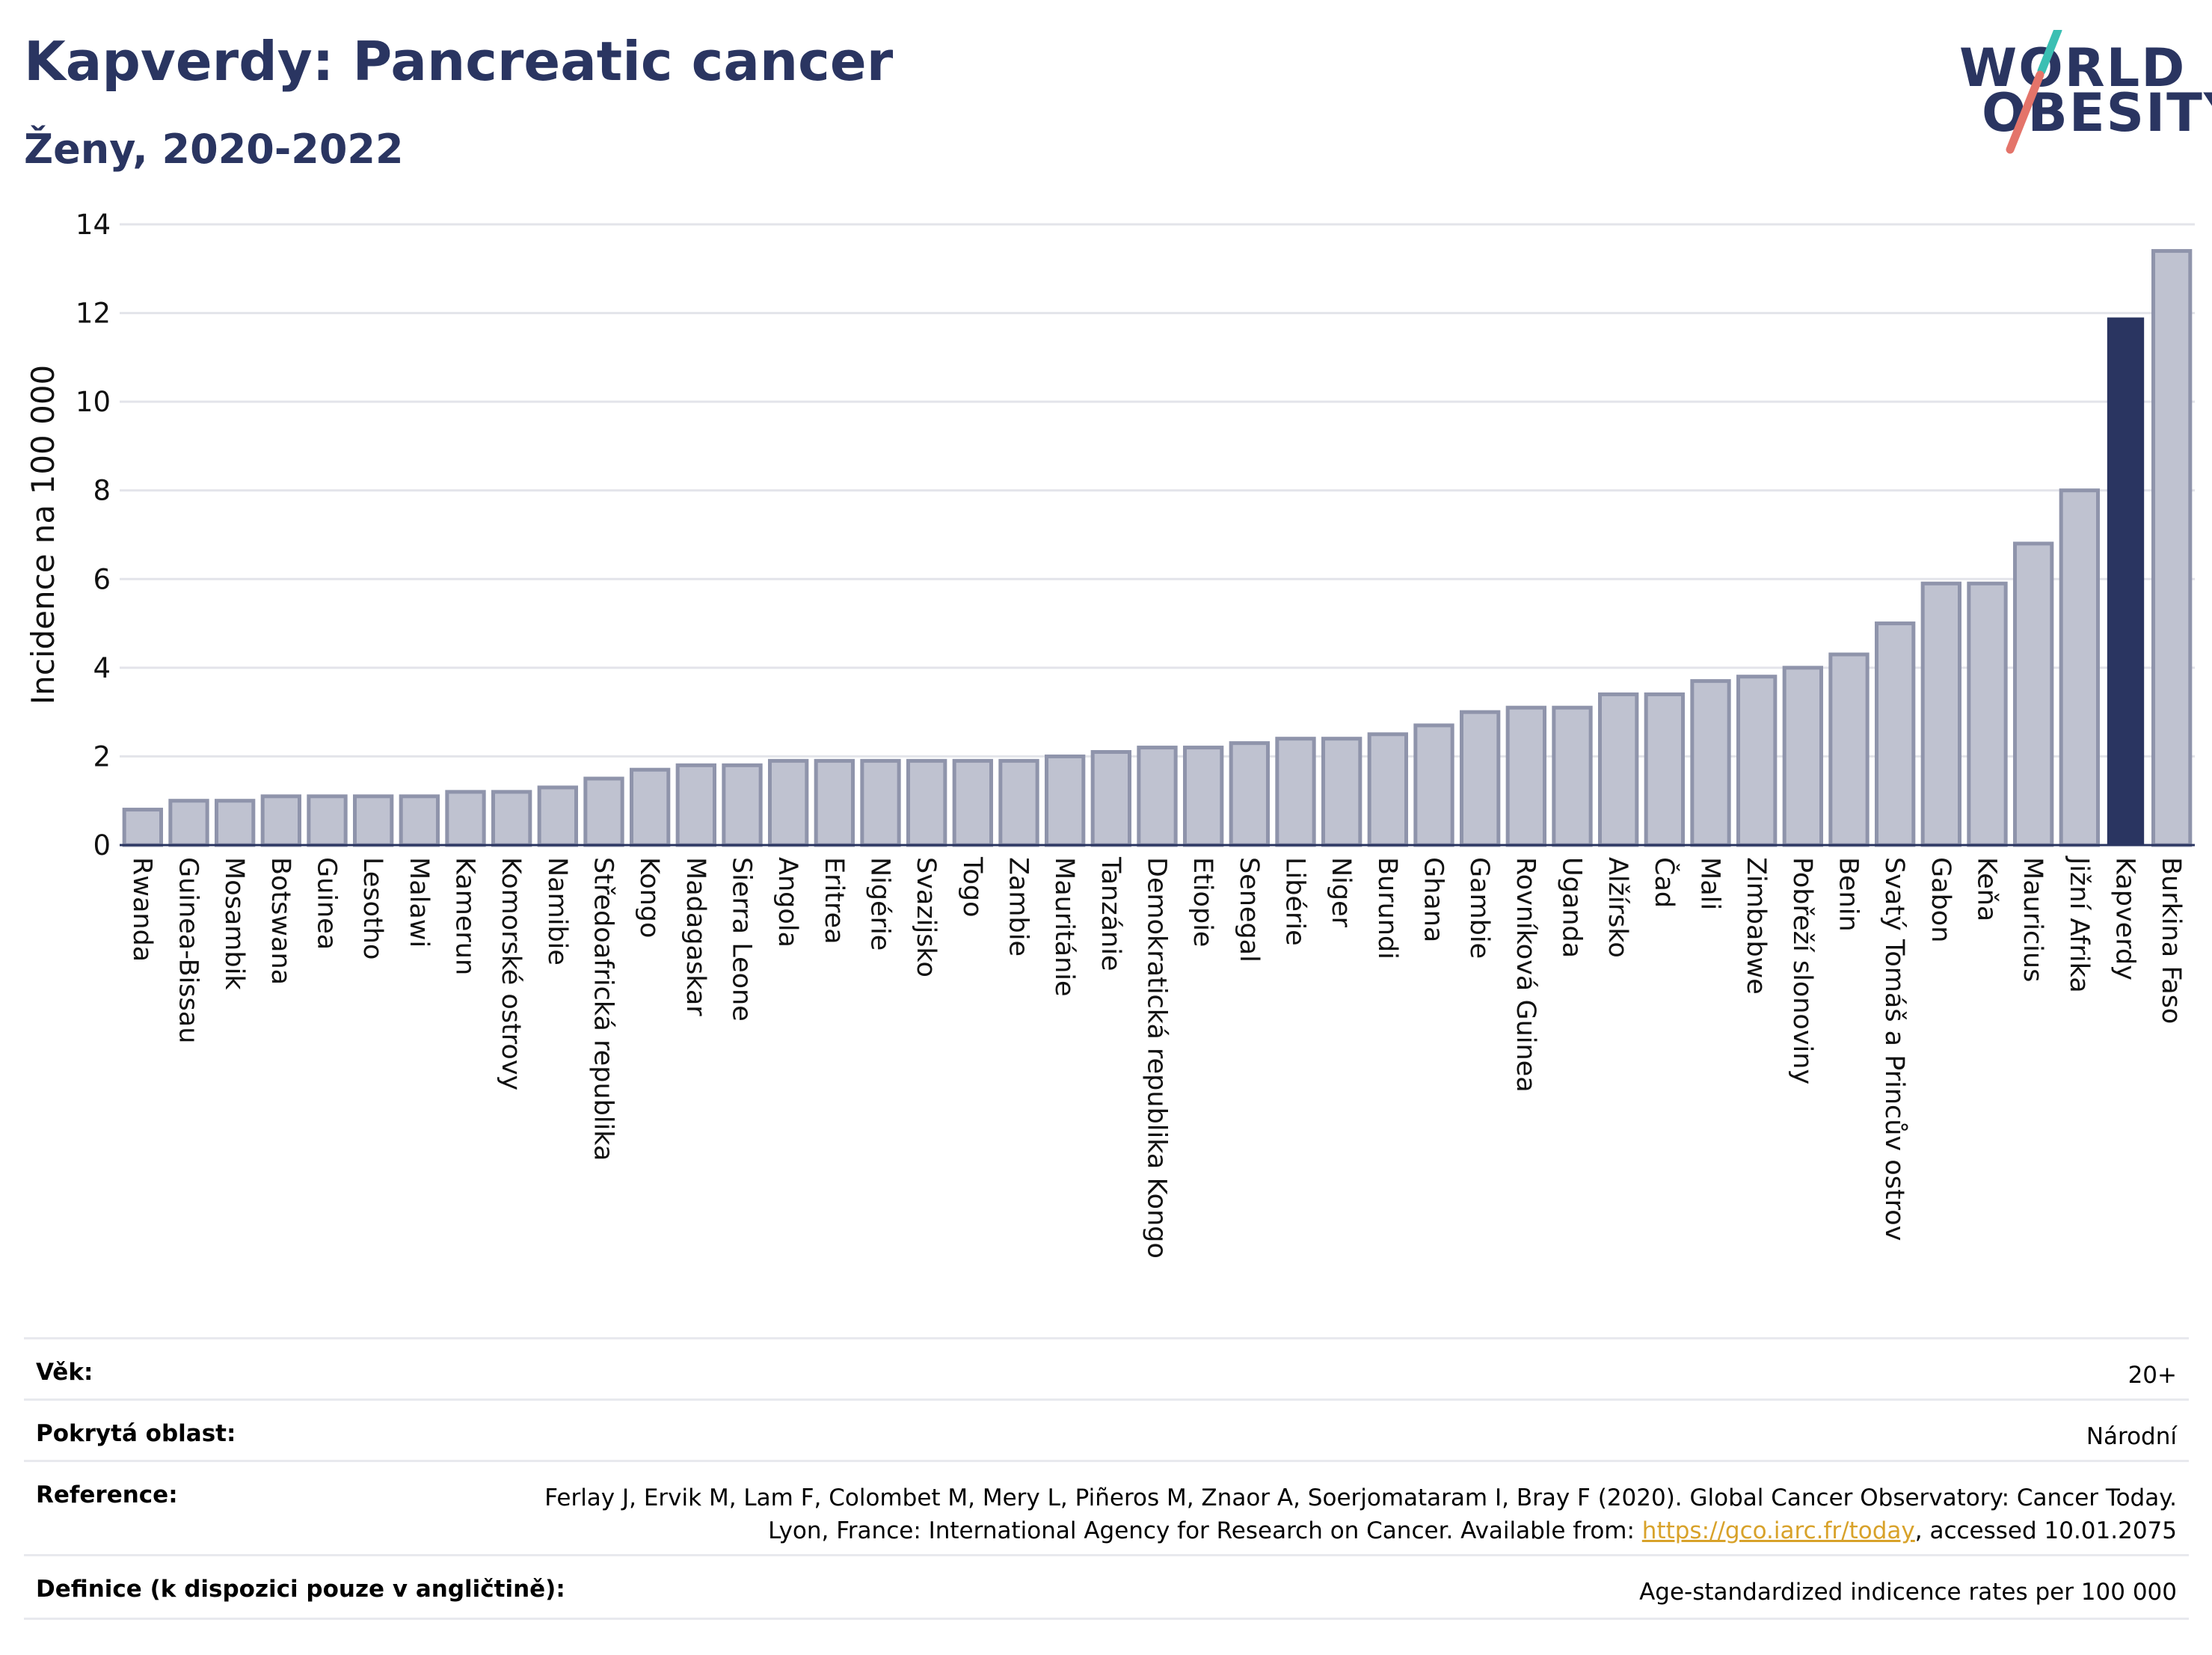 The width and height of the screenshot is (2212, 1655). Describe the element at coordinates (2172, 548) in the screenshot. I see `bar-burkina-faso` at that location.